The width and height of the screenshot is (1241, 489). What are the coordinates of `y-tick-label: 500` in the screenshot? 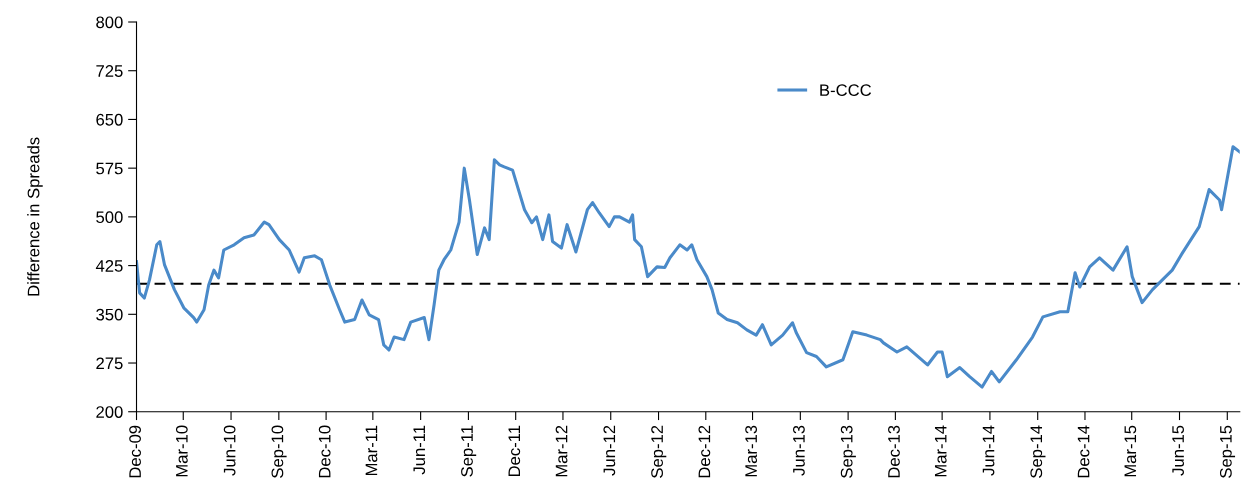 It's located at (109, 217).